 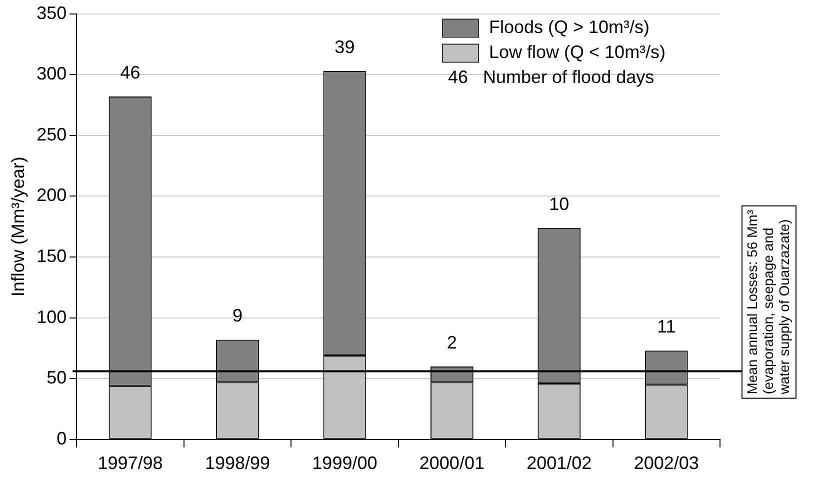 What do you see at coordinates (577, 52) in the screenshot?
I see `legend-label: Low flow (Q < 10m³/s)` at bounding box center [577, 52].